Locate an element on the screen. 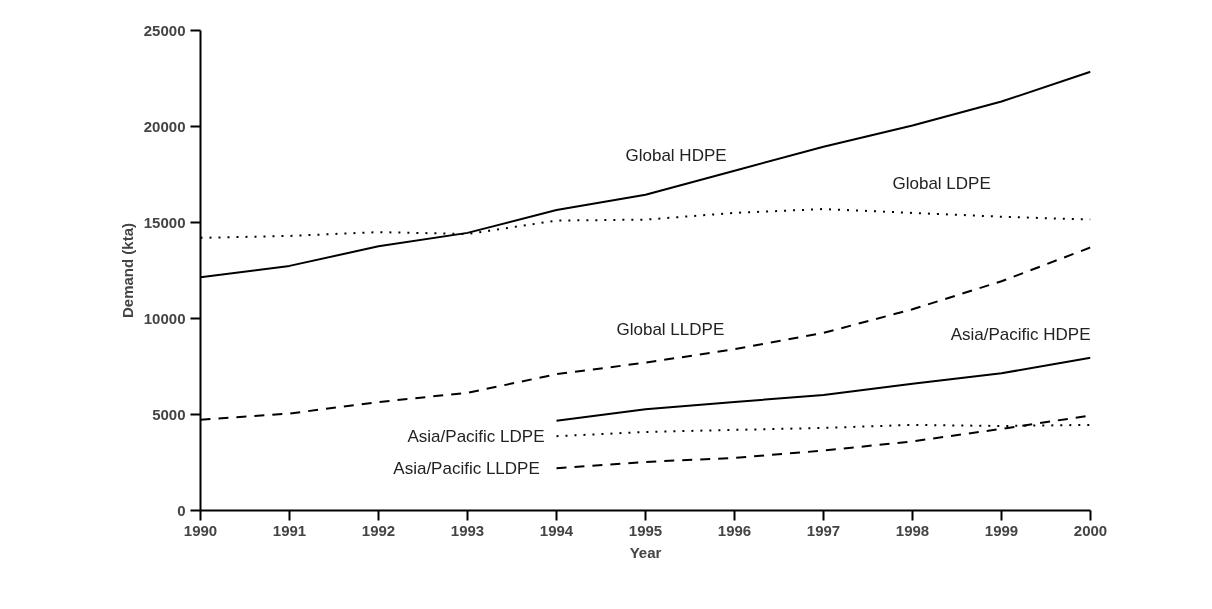  x-tick-label: 1994 is located at coordinates (556, 530).